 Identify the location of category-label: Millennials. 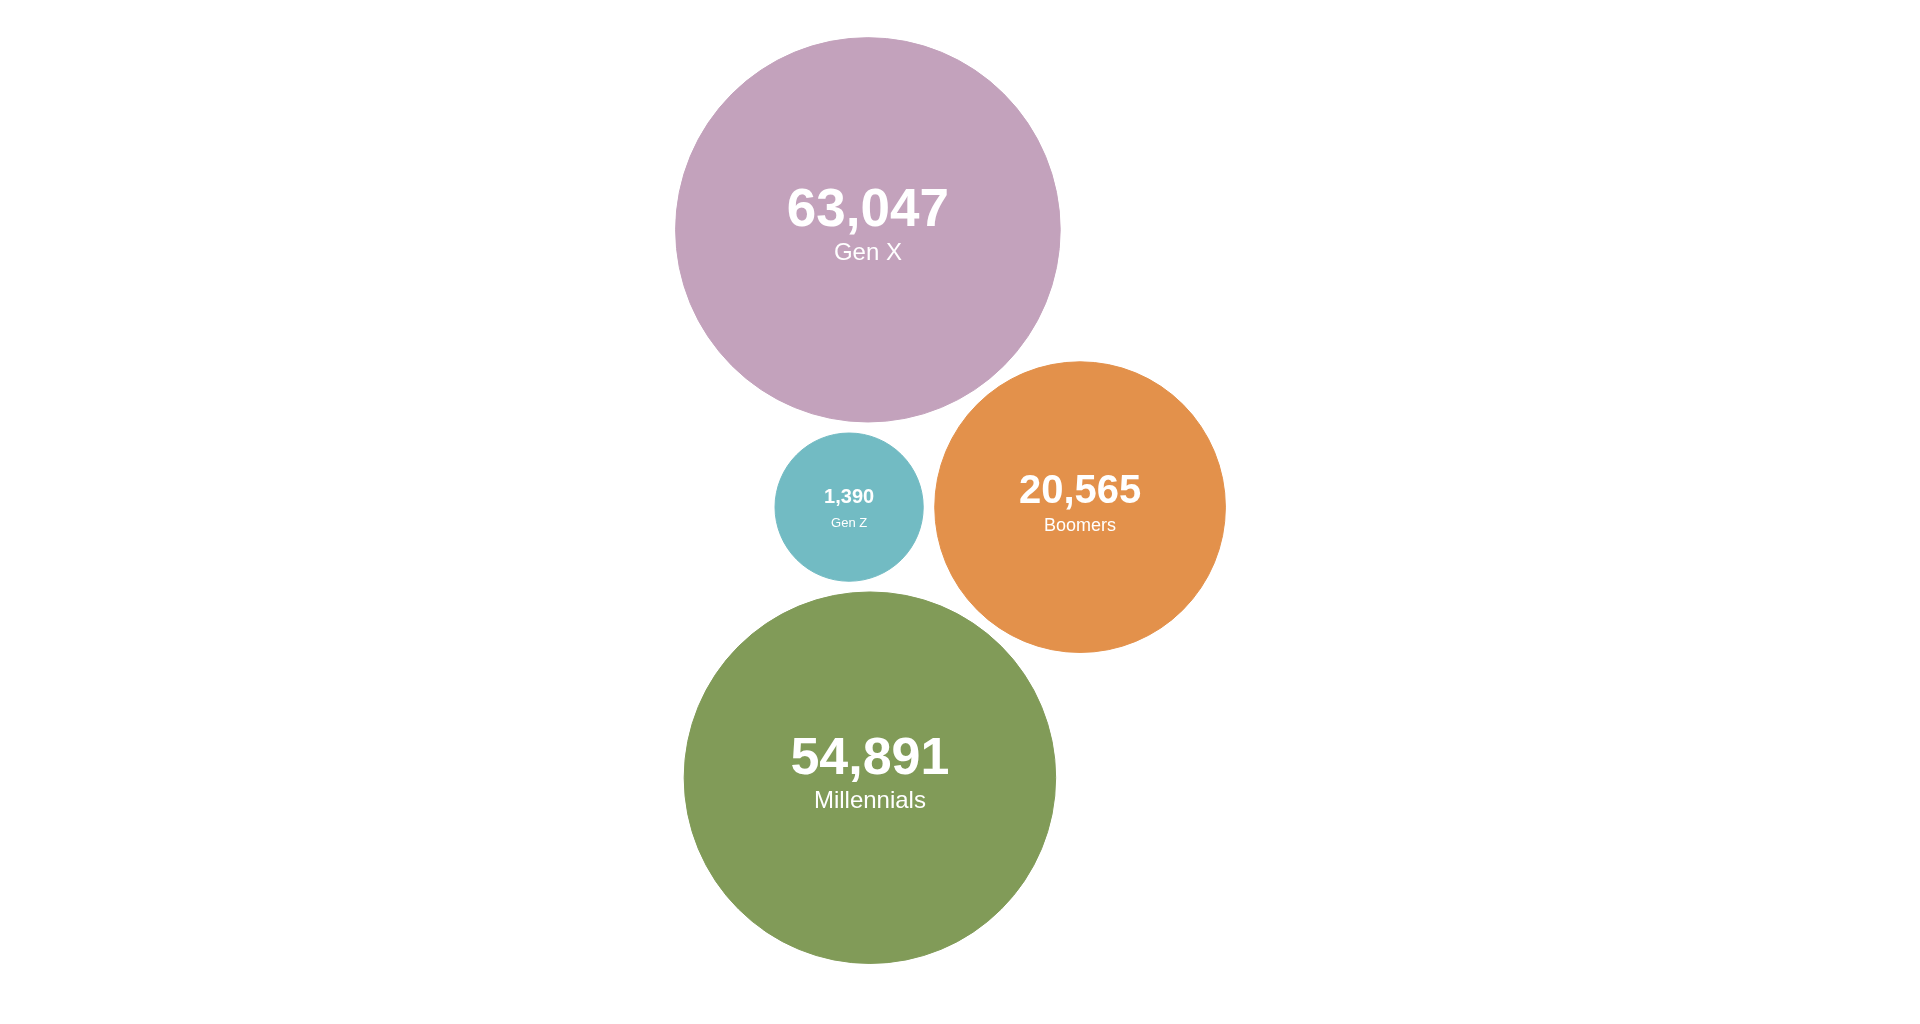
(869, 799).